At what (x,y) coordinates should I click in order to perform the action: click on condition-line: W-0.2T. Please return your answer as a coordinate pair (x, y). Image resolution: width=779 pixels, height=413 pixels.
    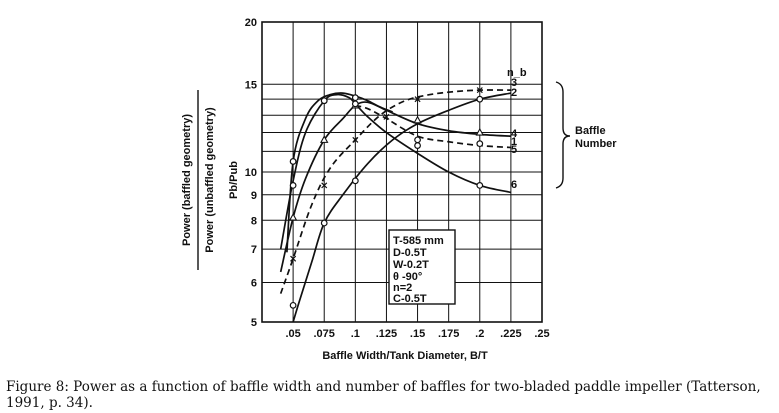
    Looking at the image, I should click on (411, 265).